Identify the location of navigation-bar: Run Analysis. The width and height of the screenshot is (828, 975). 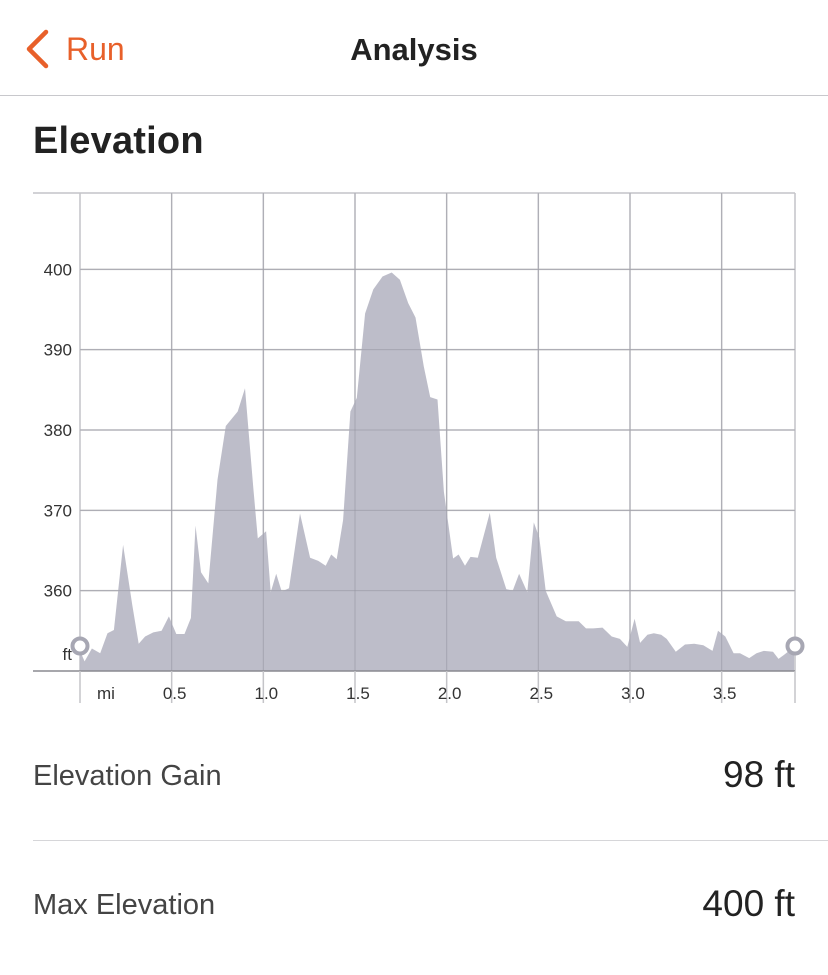
(414, 48).